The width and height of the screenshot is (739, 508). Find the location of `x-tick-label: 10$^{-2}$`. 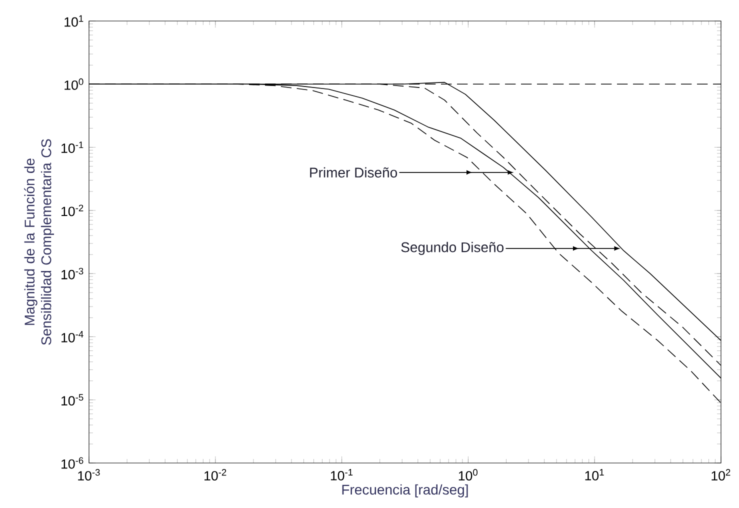

x-tick-label: 10$^{-2}$ is located at coordinates (215, 475).